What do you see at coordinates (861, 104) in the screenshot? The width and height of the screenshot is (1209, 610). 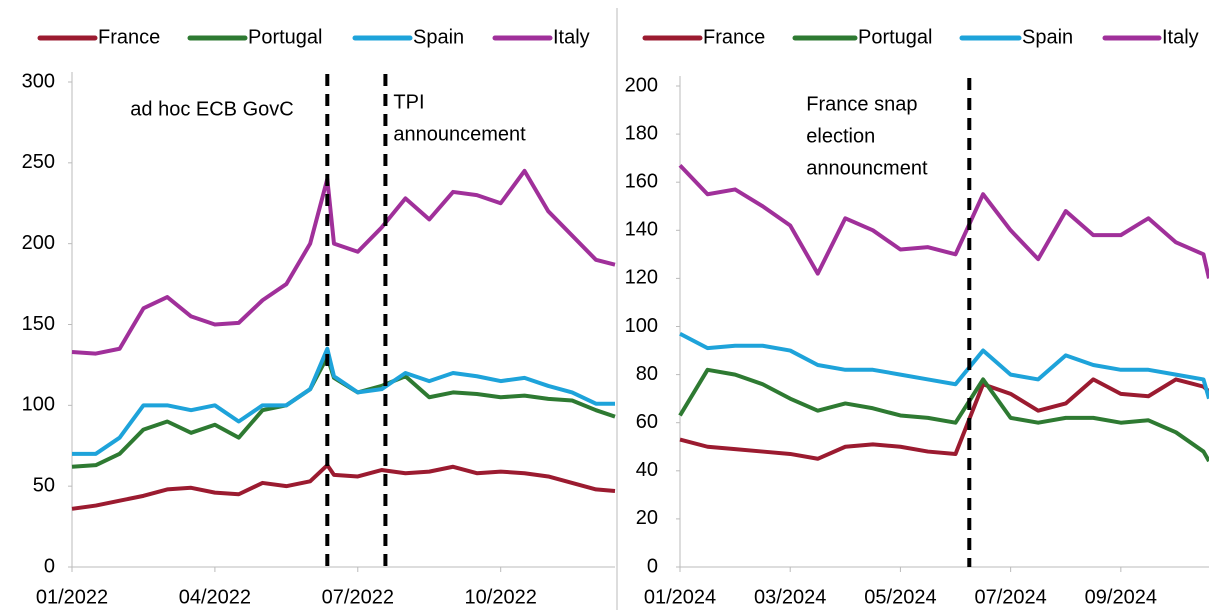 I see `annotation: France snap` at bounding box center [861, 104].